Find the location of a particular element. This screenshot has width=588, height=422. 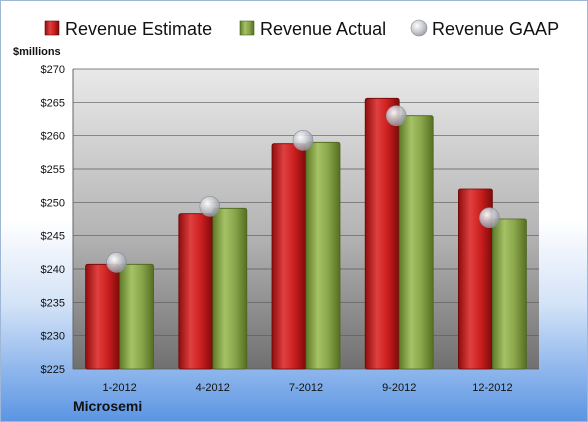

company-name: Microsemi is located at coordinates (108, 406).